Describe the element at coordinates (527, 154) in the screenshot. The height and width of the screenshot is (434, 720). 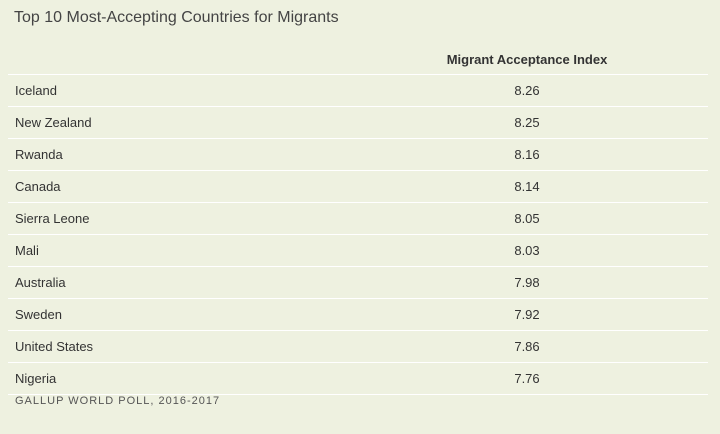
I see `index-cell: 8.16` at that location.